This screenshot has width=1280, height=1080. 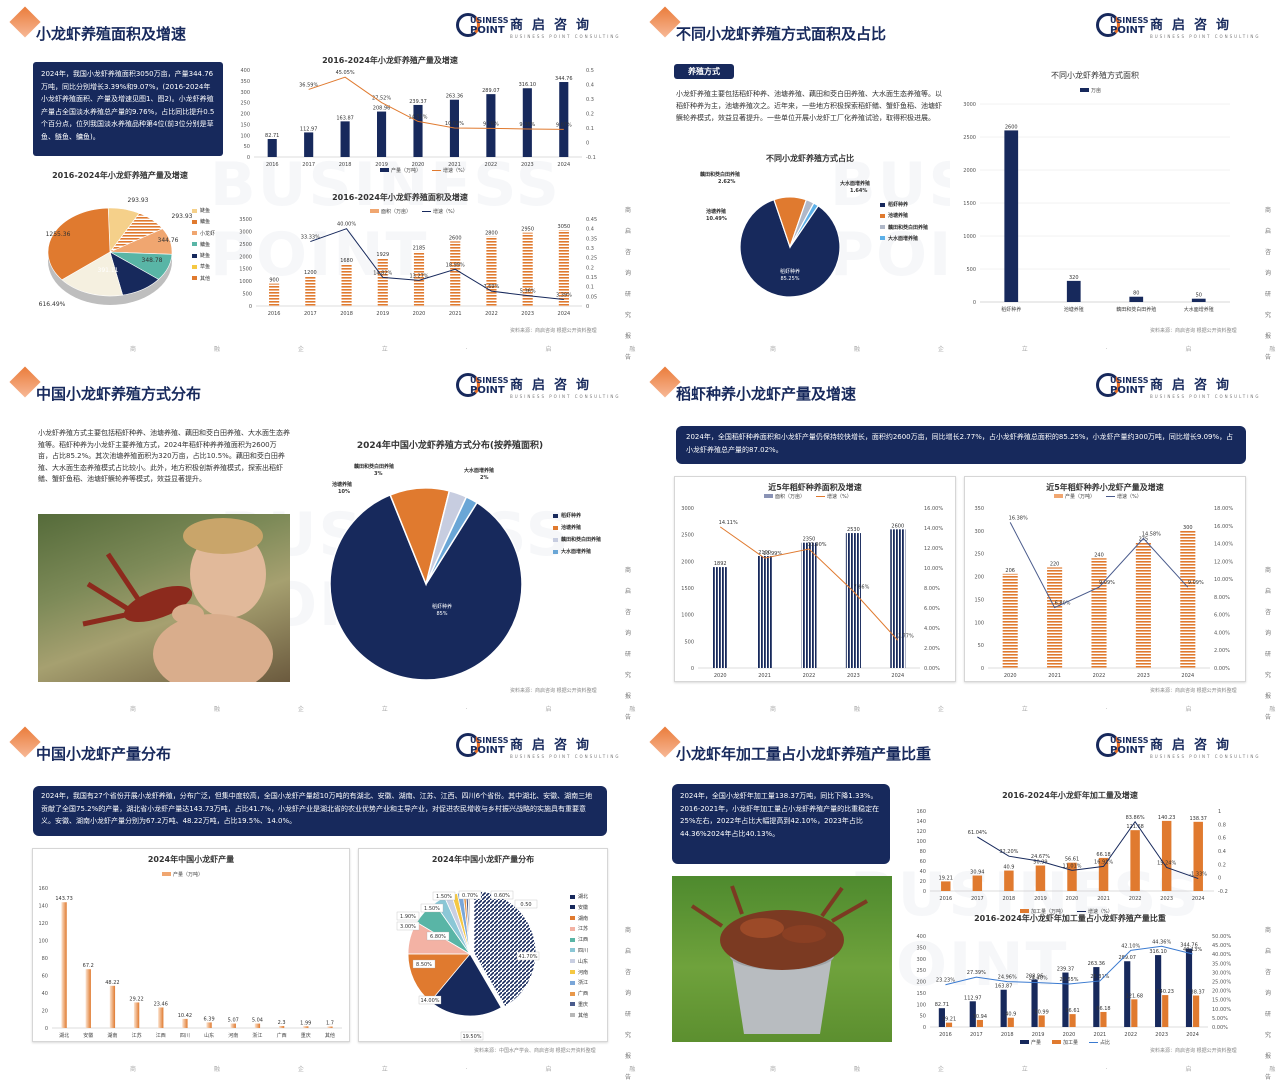 I want to click on pie-slice, so click(x=804, y=225).